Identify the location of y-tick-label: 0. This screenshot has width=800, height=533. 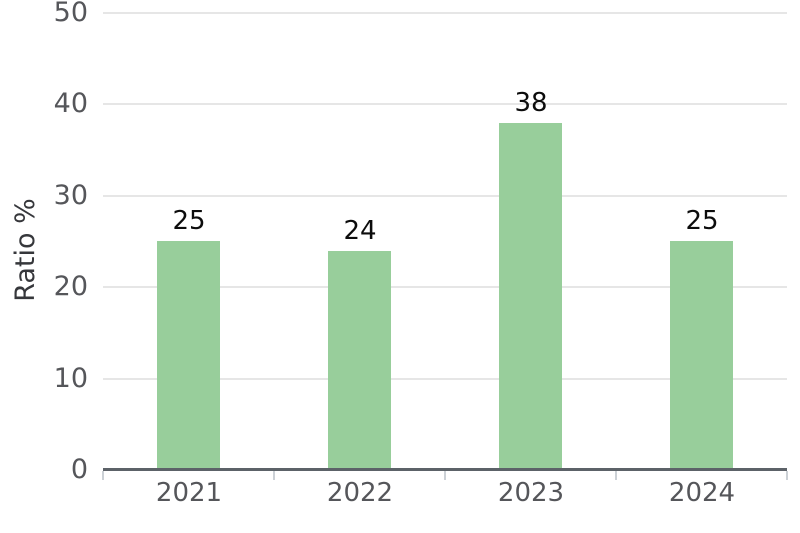
(79, 469).